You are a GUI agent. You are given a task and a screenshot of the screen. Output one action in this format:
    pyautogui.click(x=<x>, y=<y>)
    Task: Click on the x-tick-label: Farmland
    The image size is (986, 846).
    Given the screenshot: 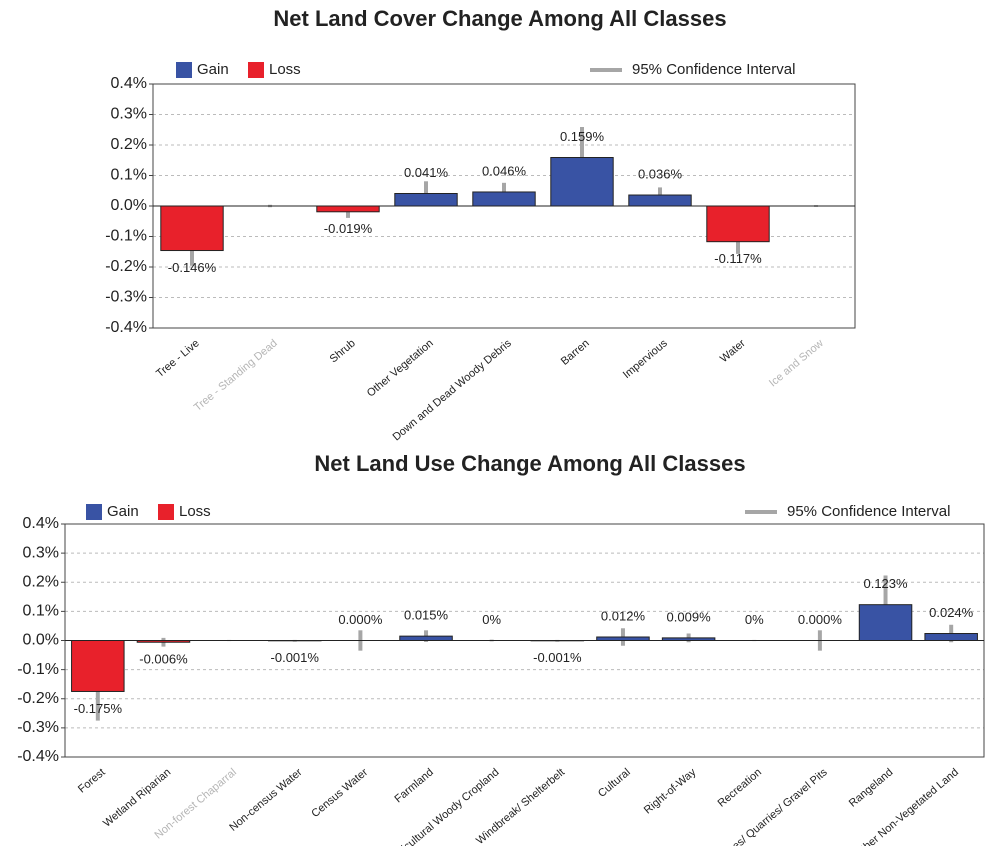 What is the action you would take?
    pyautogui.click(x=414, y=785)
    